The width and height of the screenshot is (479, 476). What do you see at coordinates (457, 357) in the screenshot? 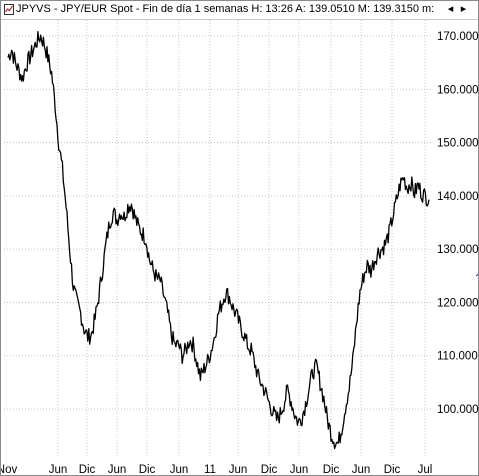
I see `y-tick-label: 110.000` at bounding box center [457, 357].